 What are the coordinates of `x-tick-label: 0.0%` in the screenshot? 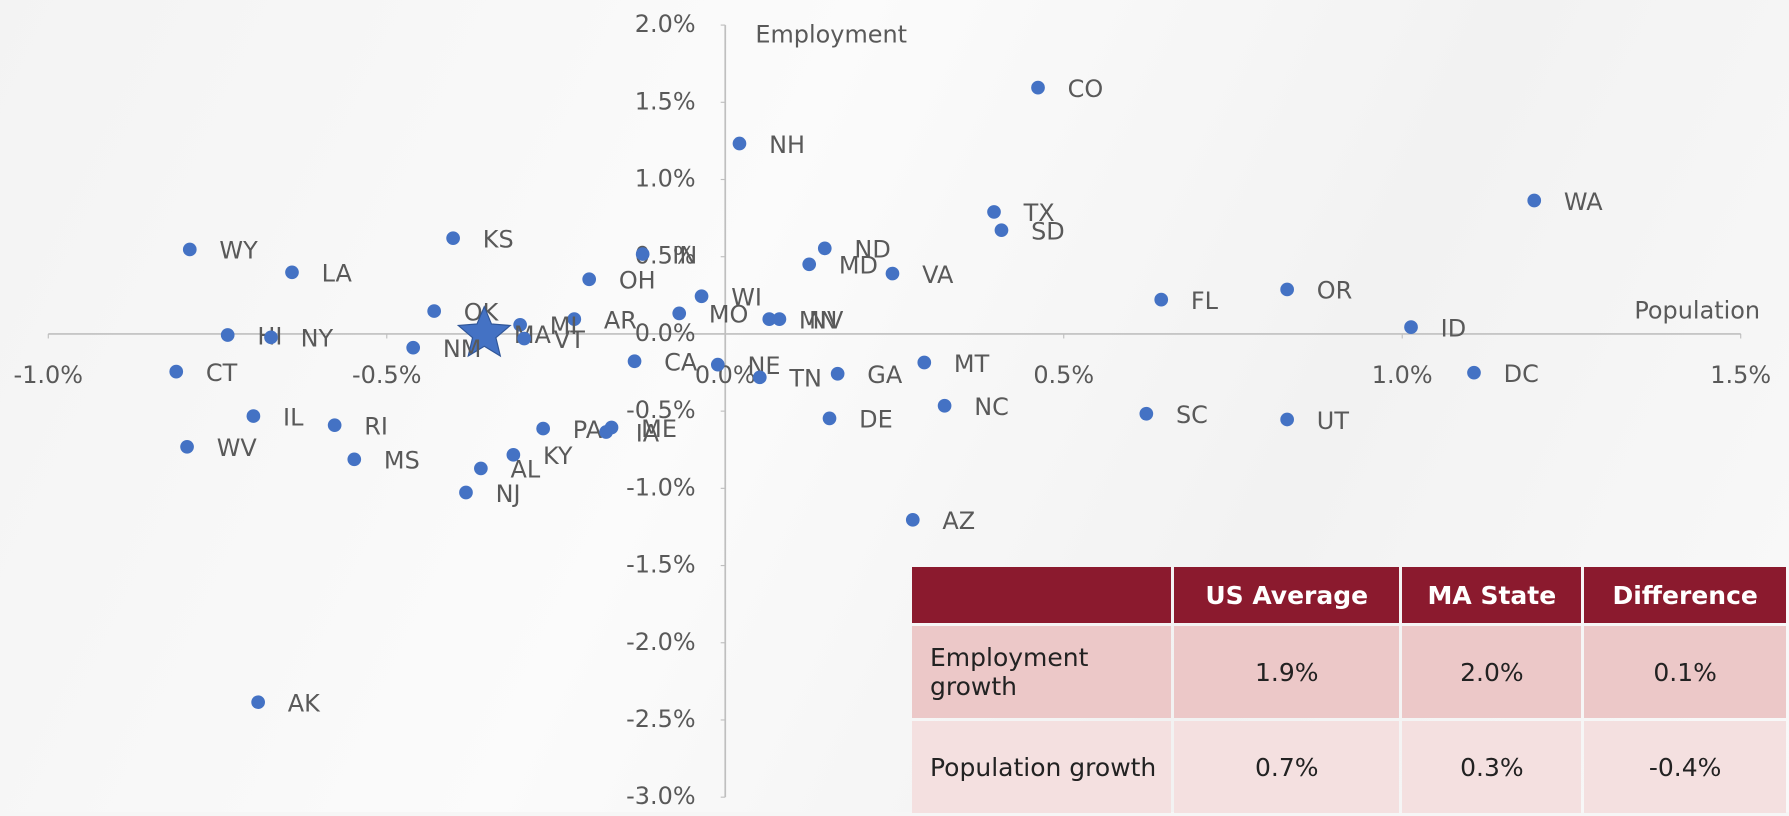 It's located at (725, 375).